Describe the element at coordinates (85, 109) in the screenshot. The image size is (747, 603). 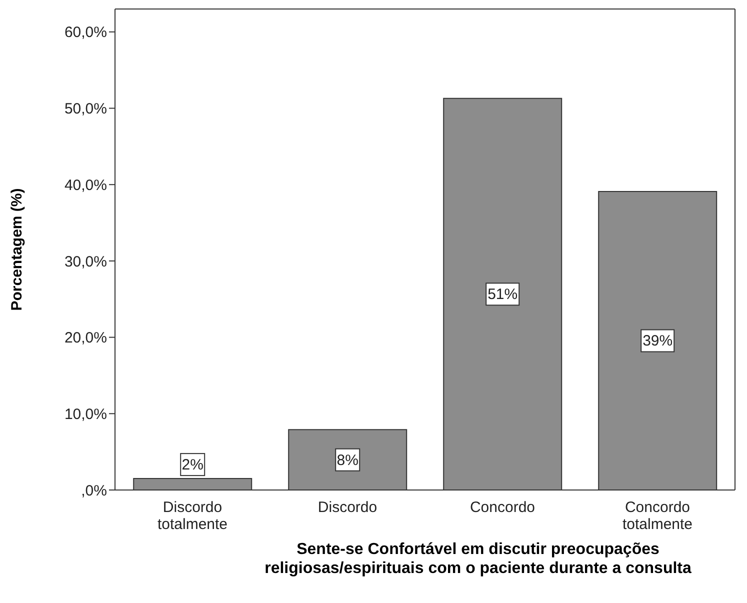
I see `y-tick-label: 50,0%` at that location.